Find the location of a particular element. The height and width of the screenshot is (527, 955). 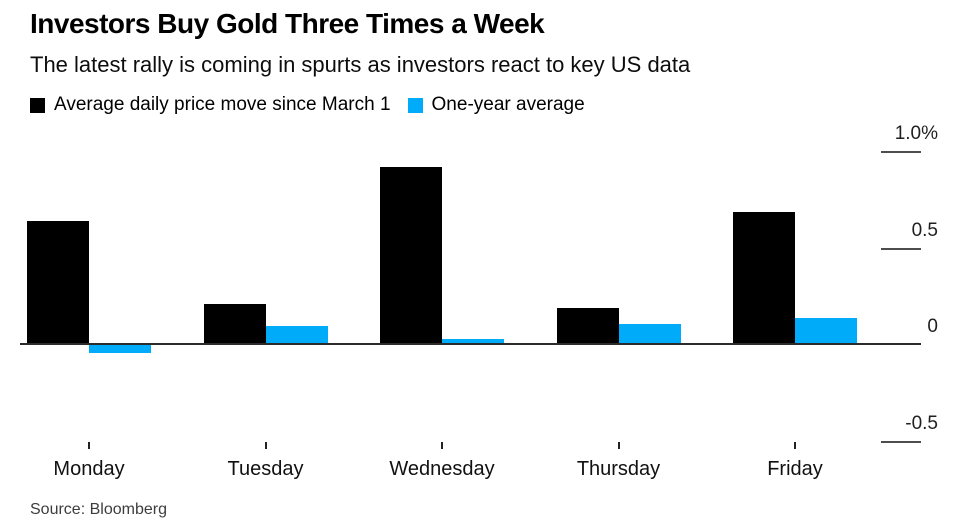

ytick-label: 1.0% is located at coordinates (916, 133).